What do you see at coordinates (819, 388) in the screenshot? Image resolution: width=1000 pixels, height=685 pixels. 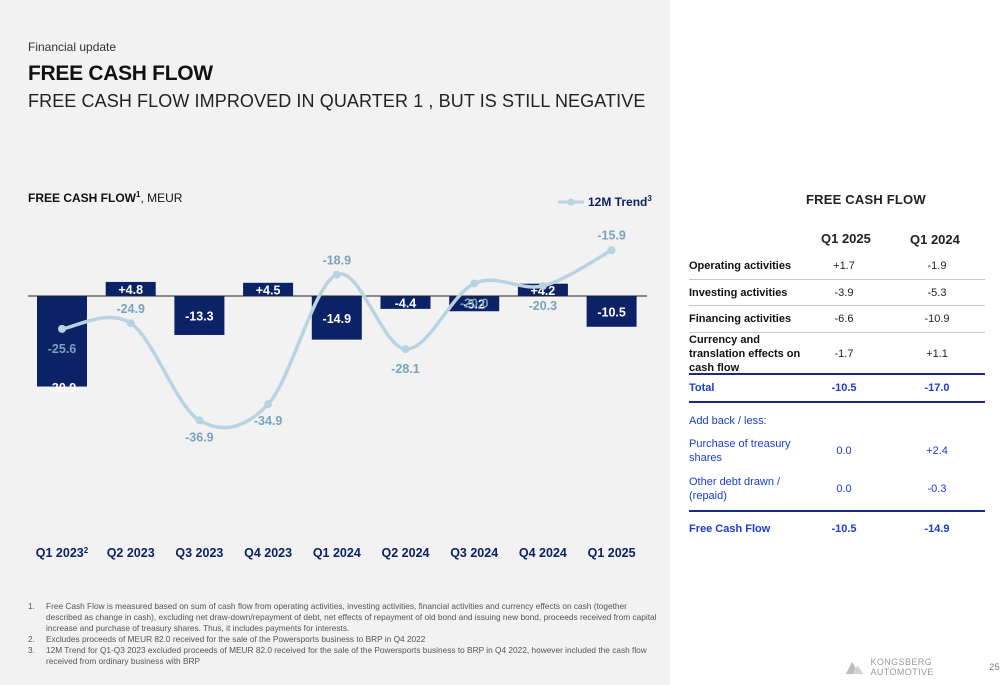 I see `row-total: Total -10.5 -17.0` at bounding box center [819, 388].